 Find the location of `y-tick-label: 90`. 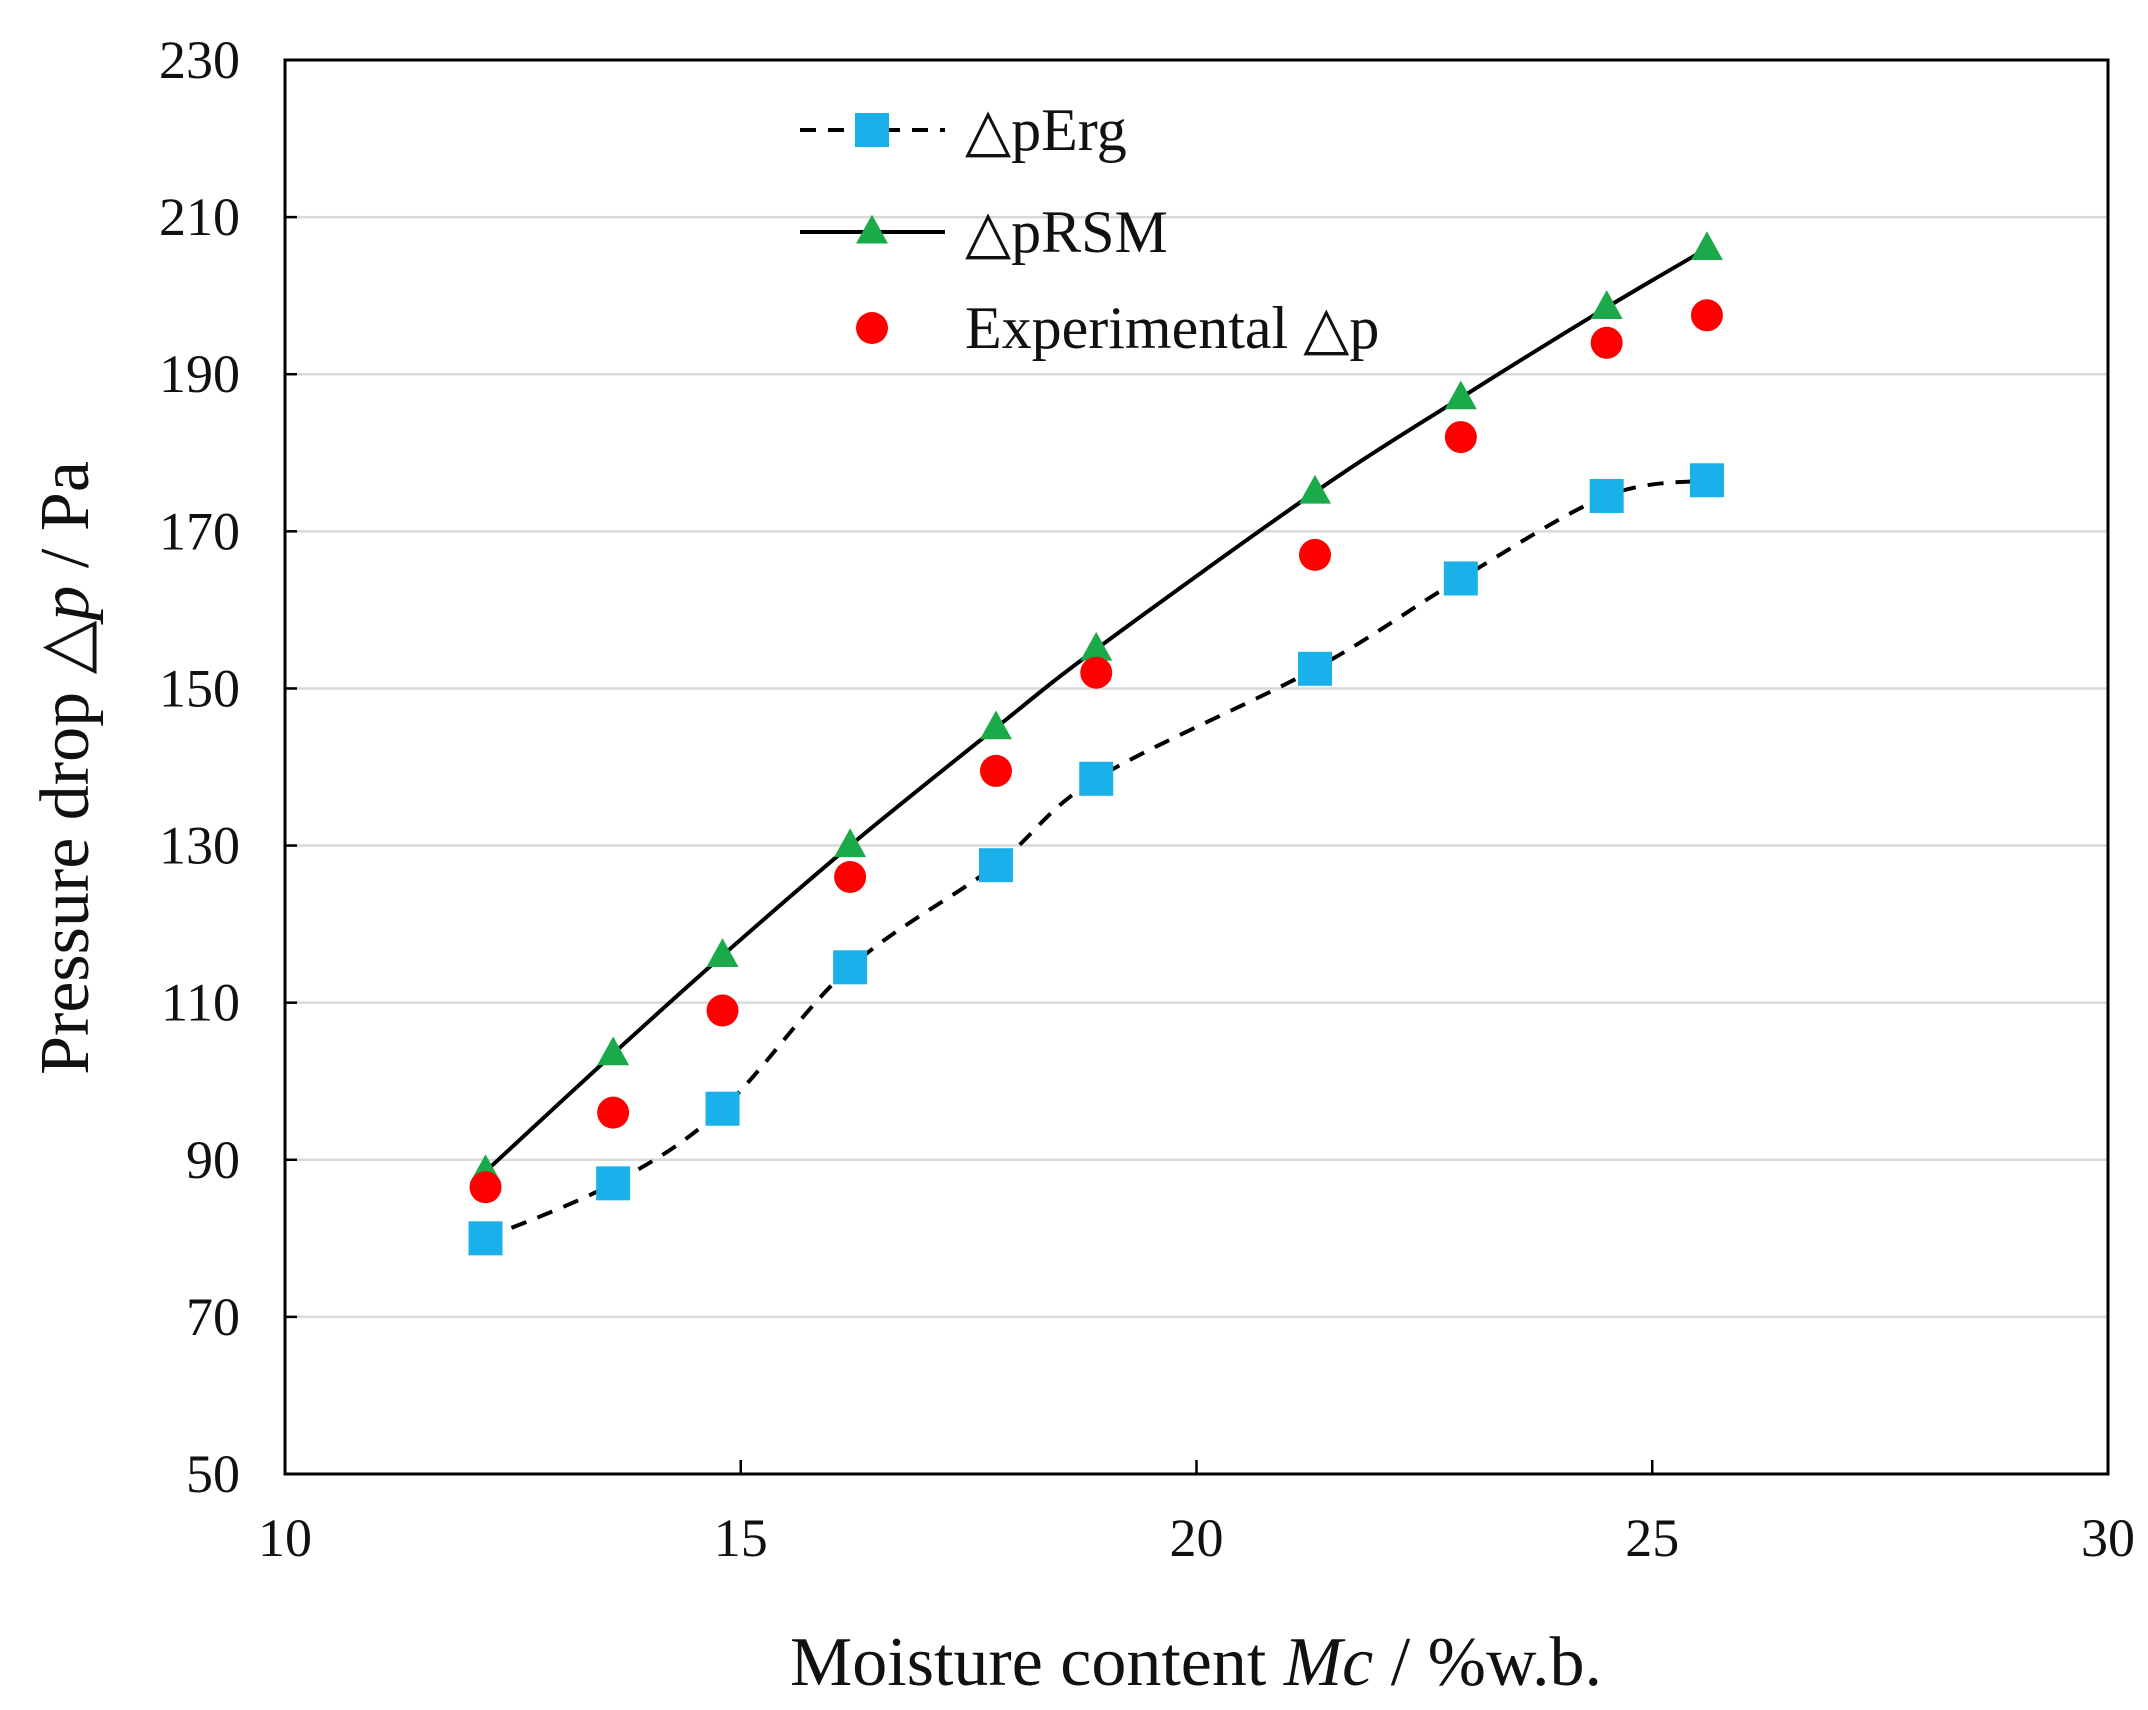

y-tick-label: 90 is located at coordinates (213, 1160).